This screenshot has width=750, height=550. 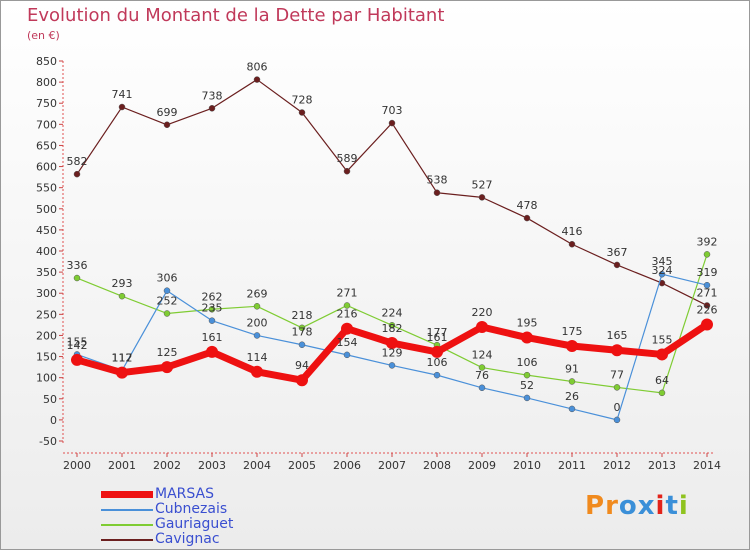 What do you see at coordinates (707, 465) in the screenshot?
I see `x-tick-label: 2014` at bounding box center [707, 465].